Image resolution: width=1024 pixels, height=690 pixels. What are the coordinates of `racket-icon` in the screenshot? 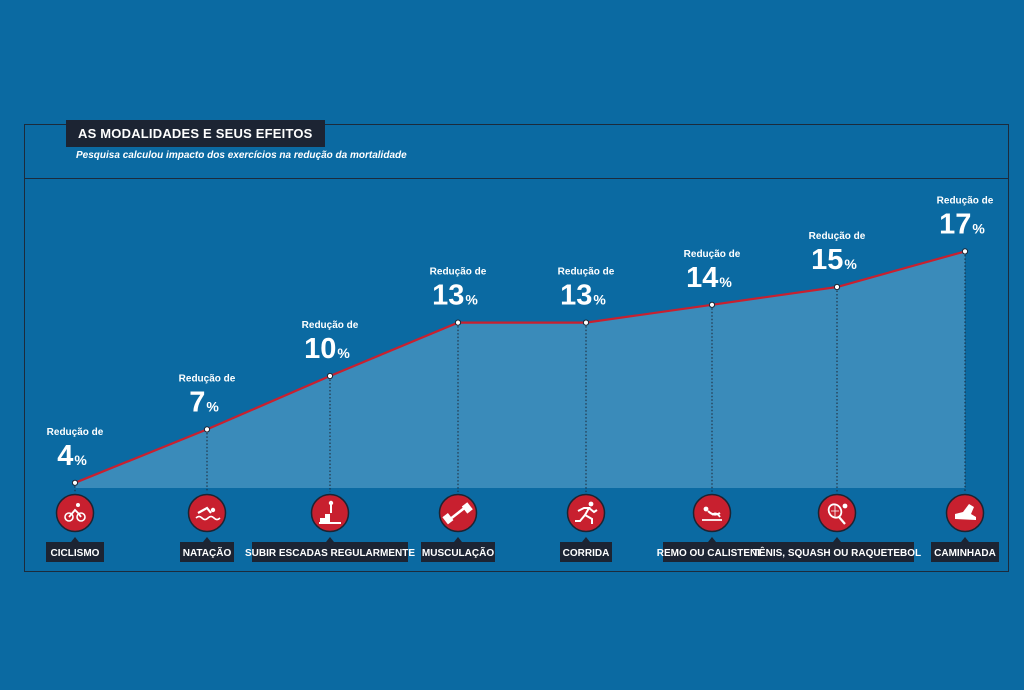 It's located at (837, 513).